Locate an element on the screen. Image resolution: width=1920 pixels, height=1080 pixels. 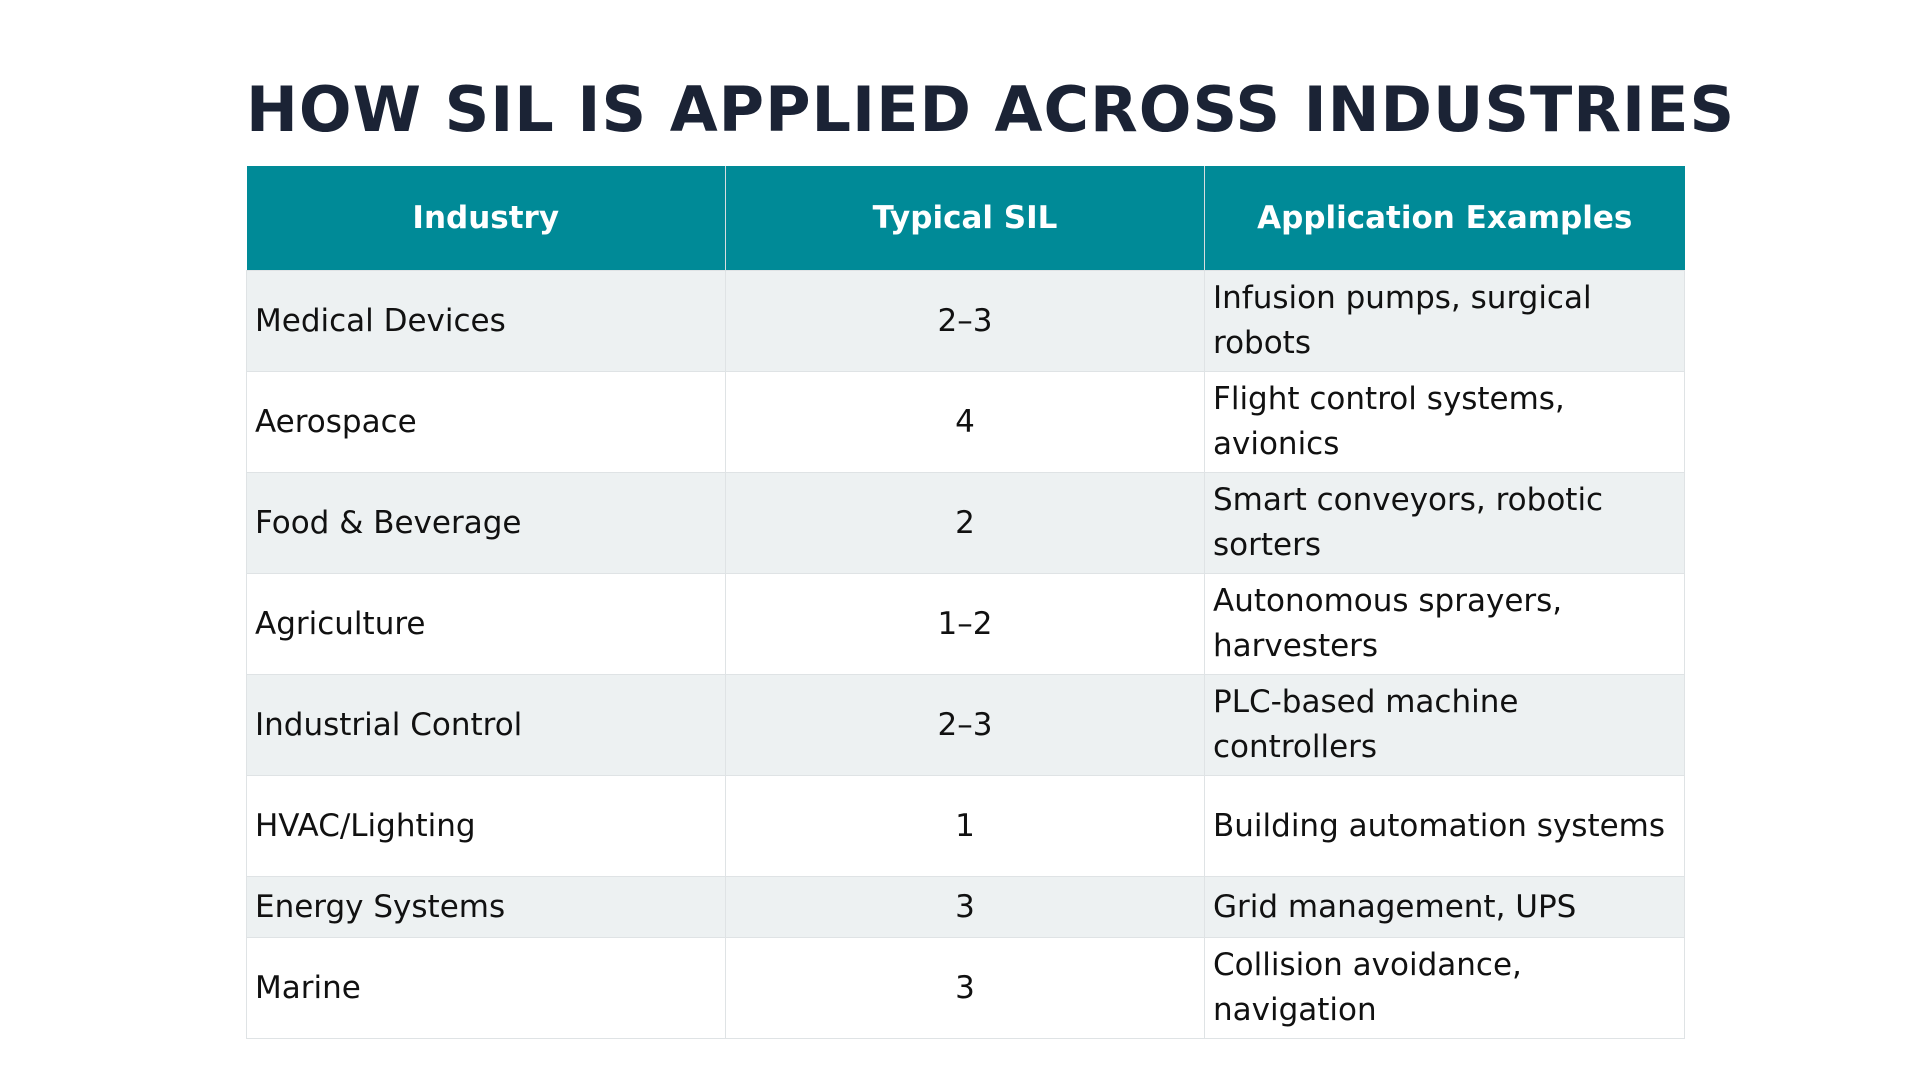
column-header-typical-sil: Typical SIL is located at coordinates (965, 218).